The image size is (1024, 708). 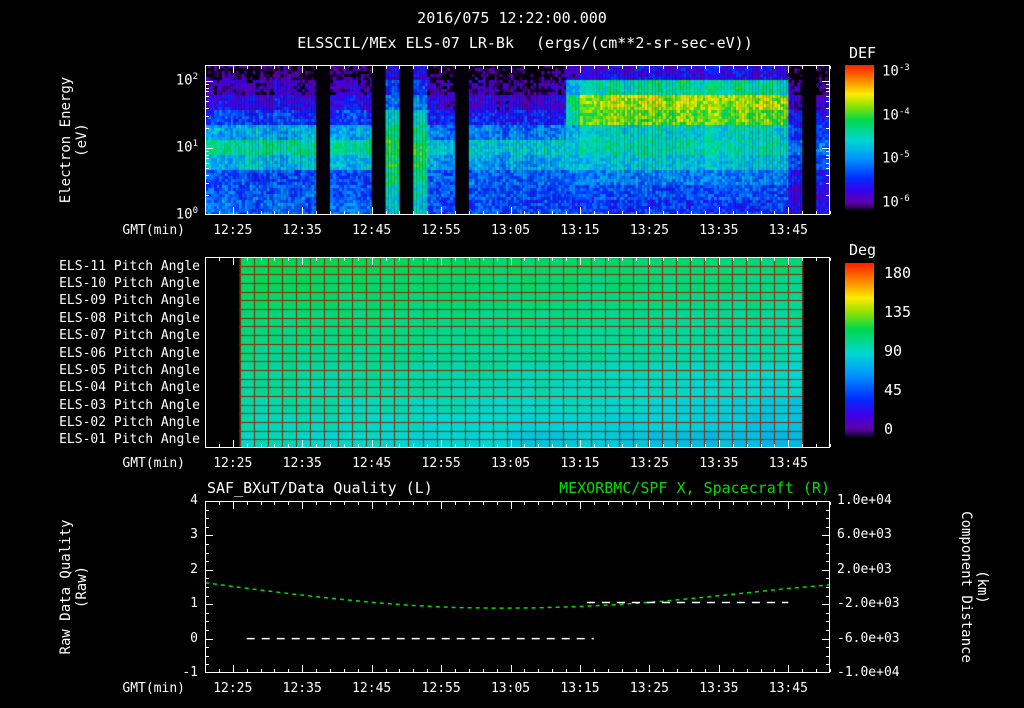 What do you see at coordinates (864, 569) in the screenshot?
I see `distance-tick-label: 2.0e+03` at bounding box center [864, 569].